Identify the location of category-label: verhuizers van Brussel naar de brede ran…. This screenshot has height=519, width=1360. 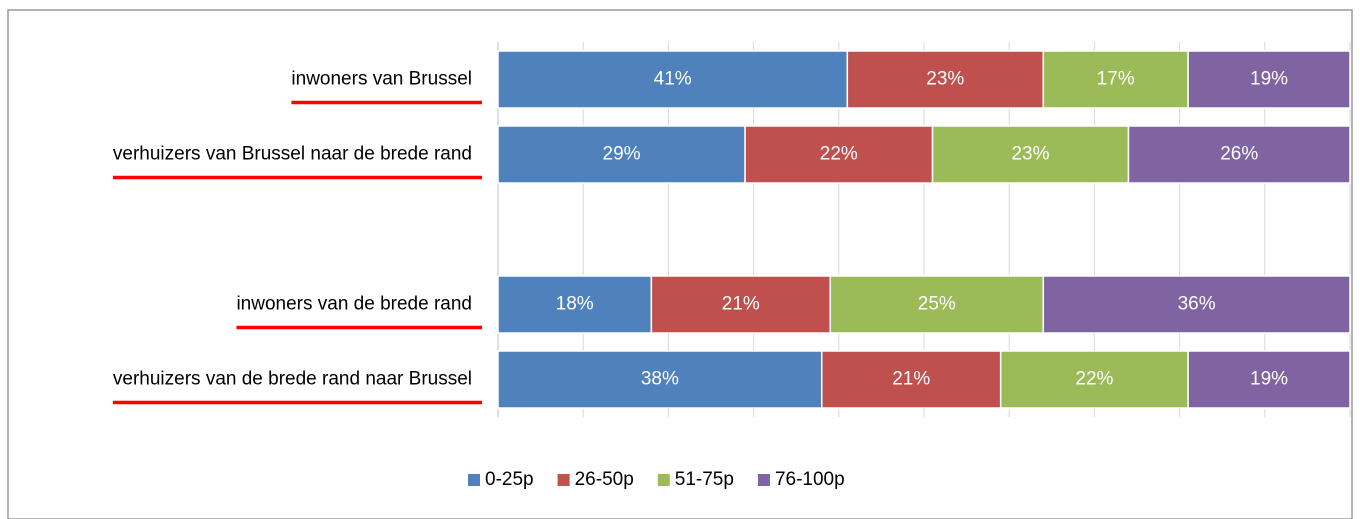
(292, 154).